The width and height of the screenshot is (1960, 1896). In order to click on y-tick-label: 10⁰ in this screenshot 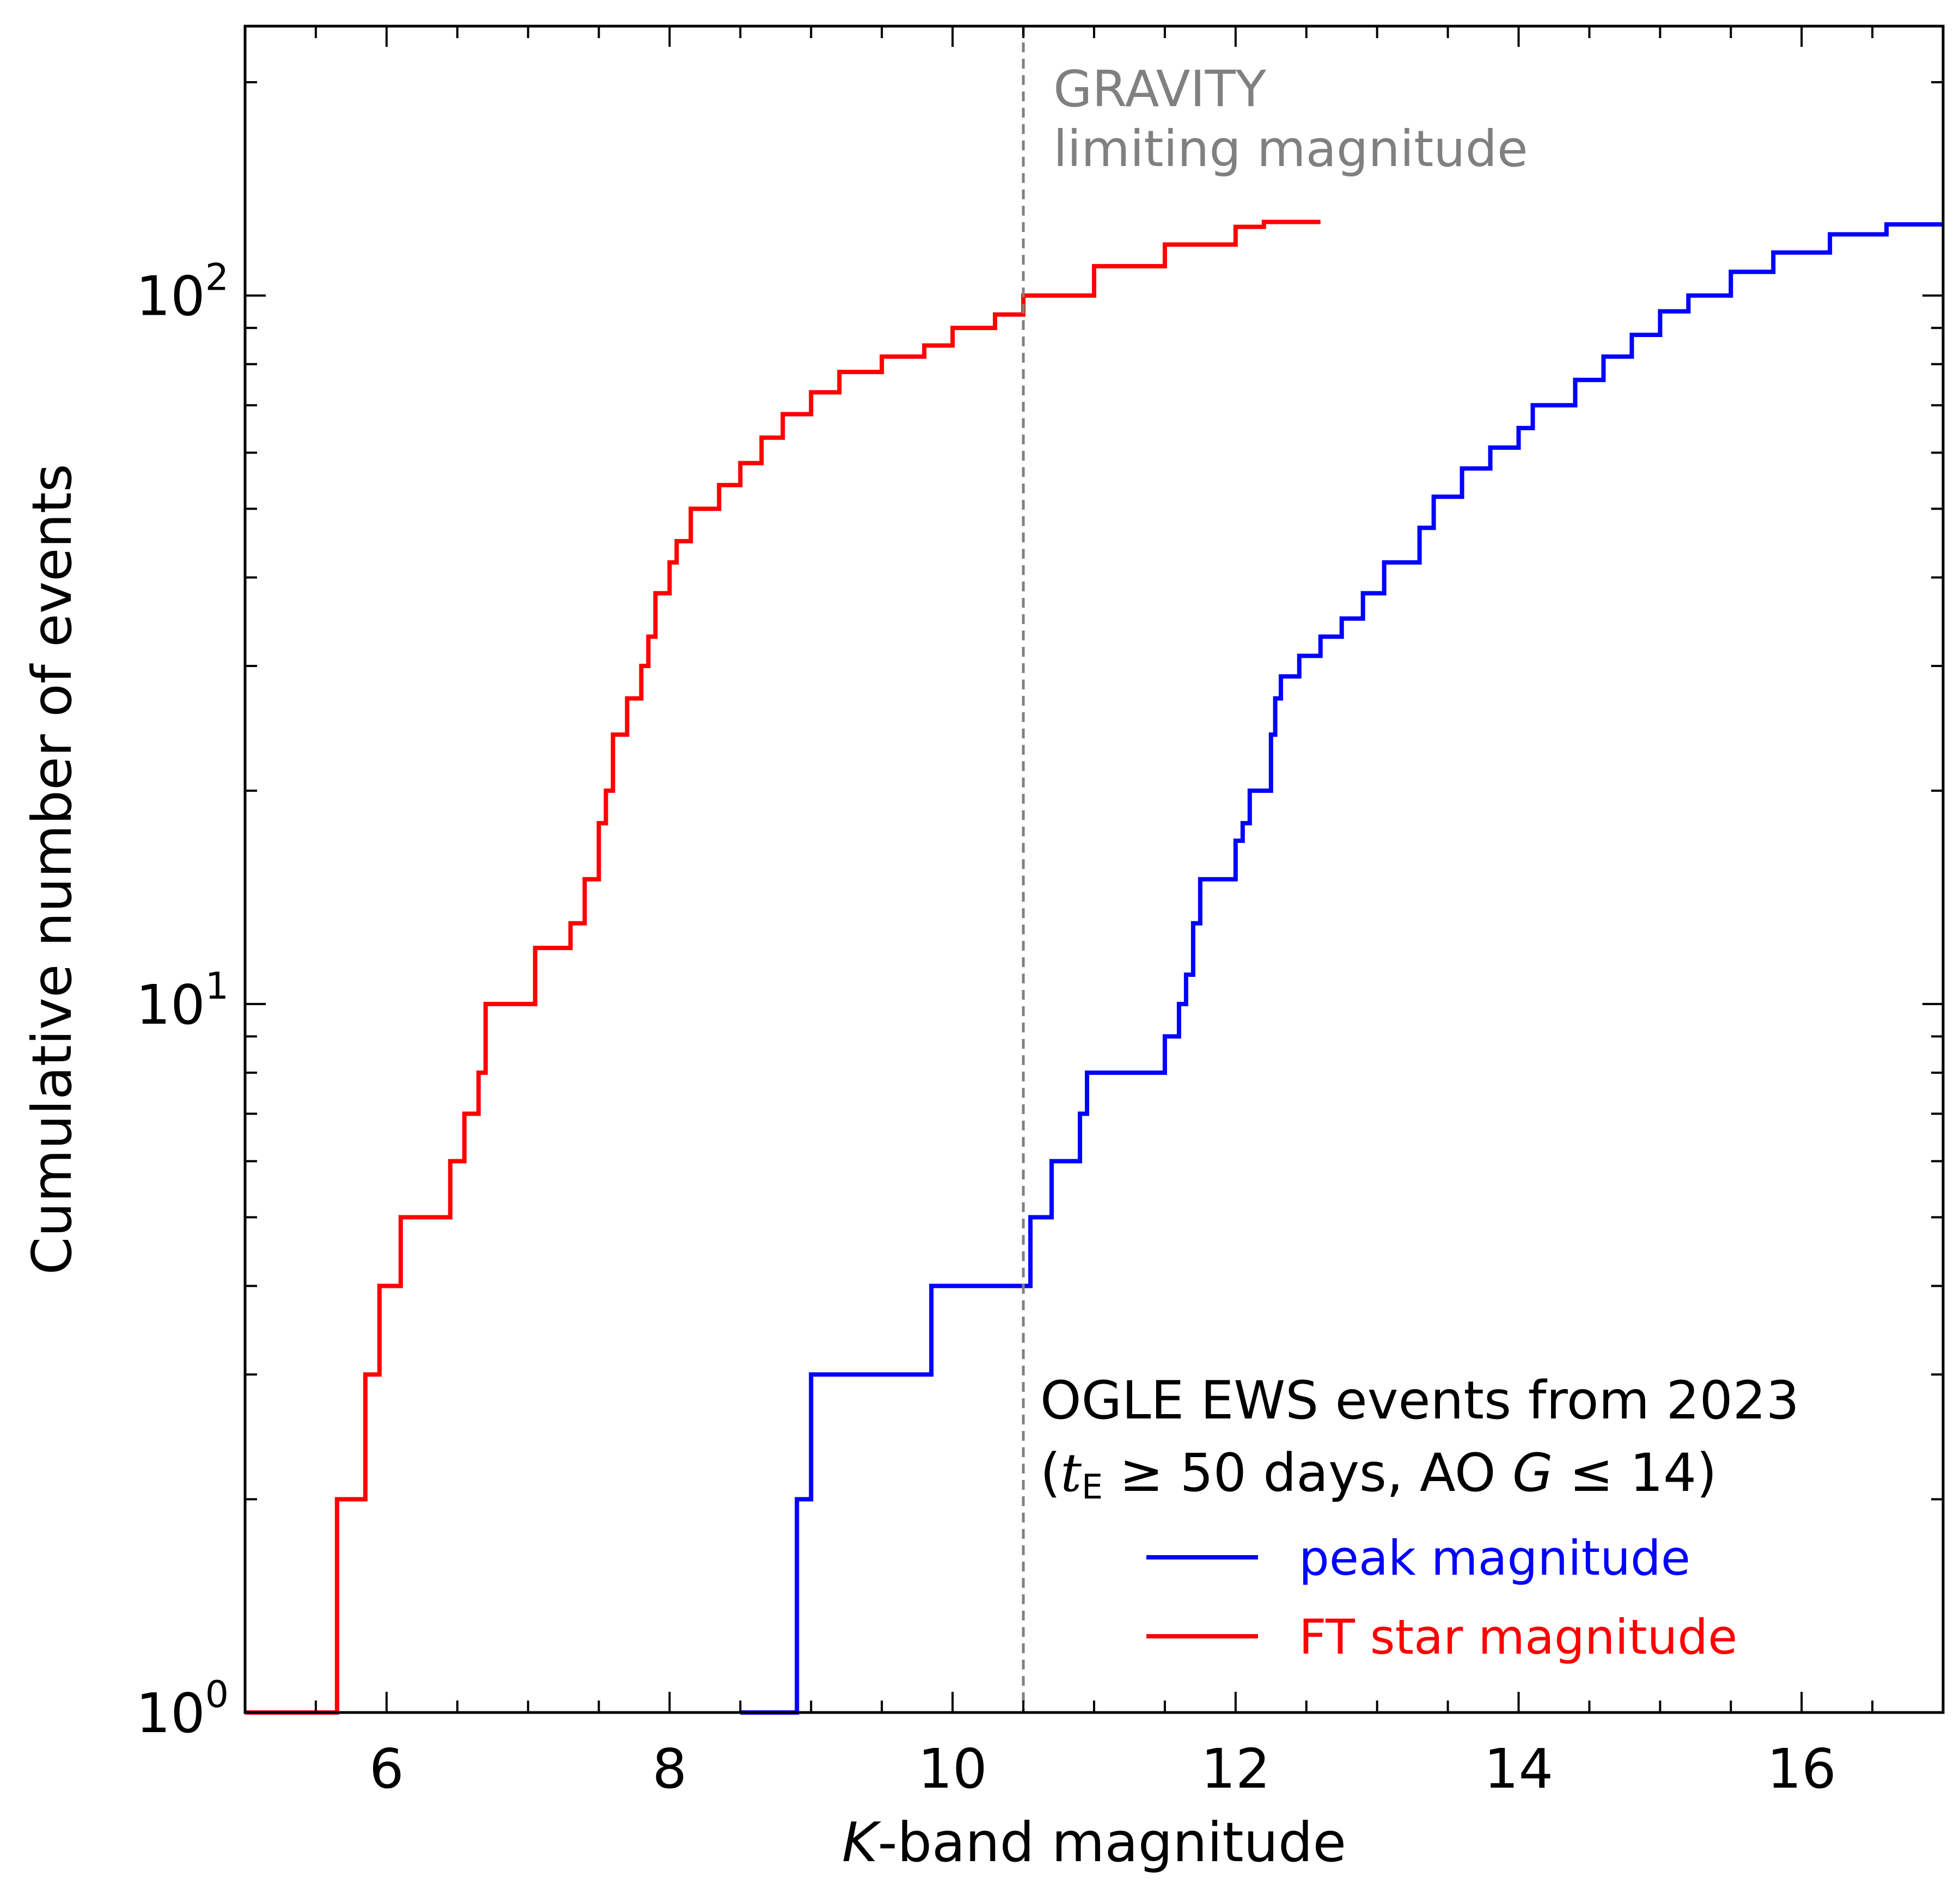, I will do `click(182, 1709)`.